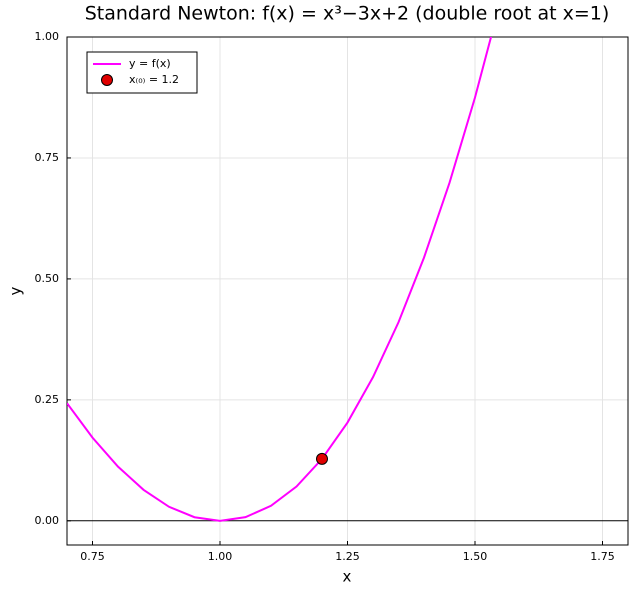 This screenshot has width=640, height=600. What do you see at coordinates (47, 520) in the screenshot?
I see `y-tick-label: 0.00` at bounding box center [47, 520].